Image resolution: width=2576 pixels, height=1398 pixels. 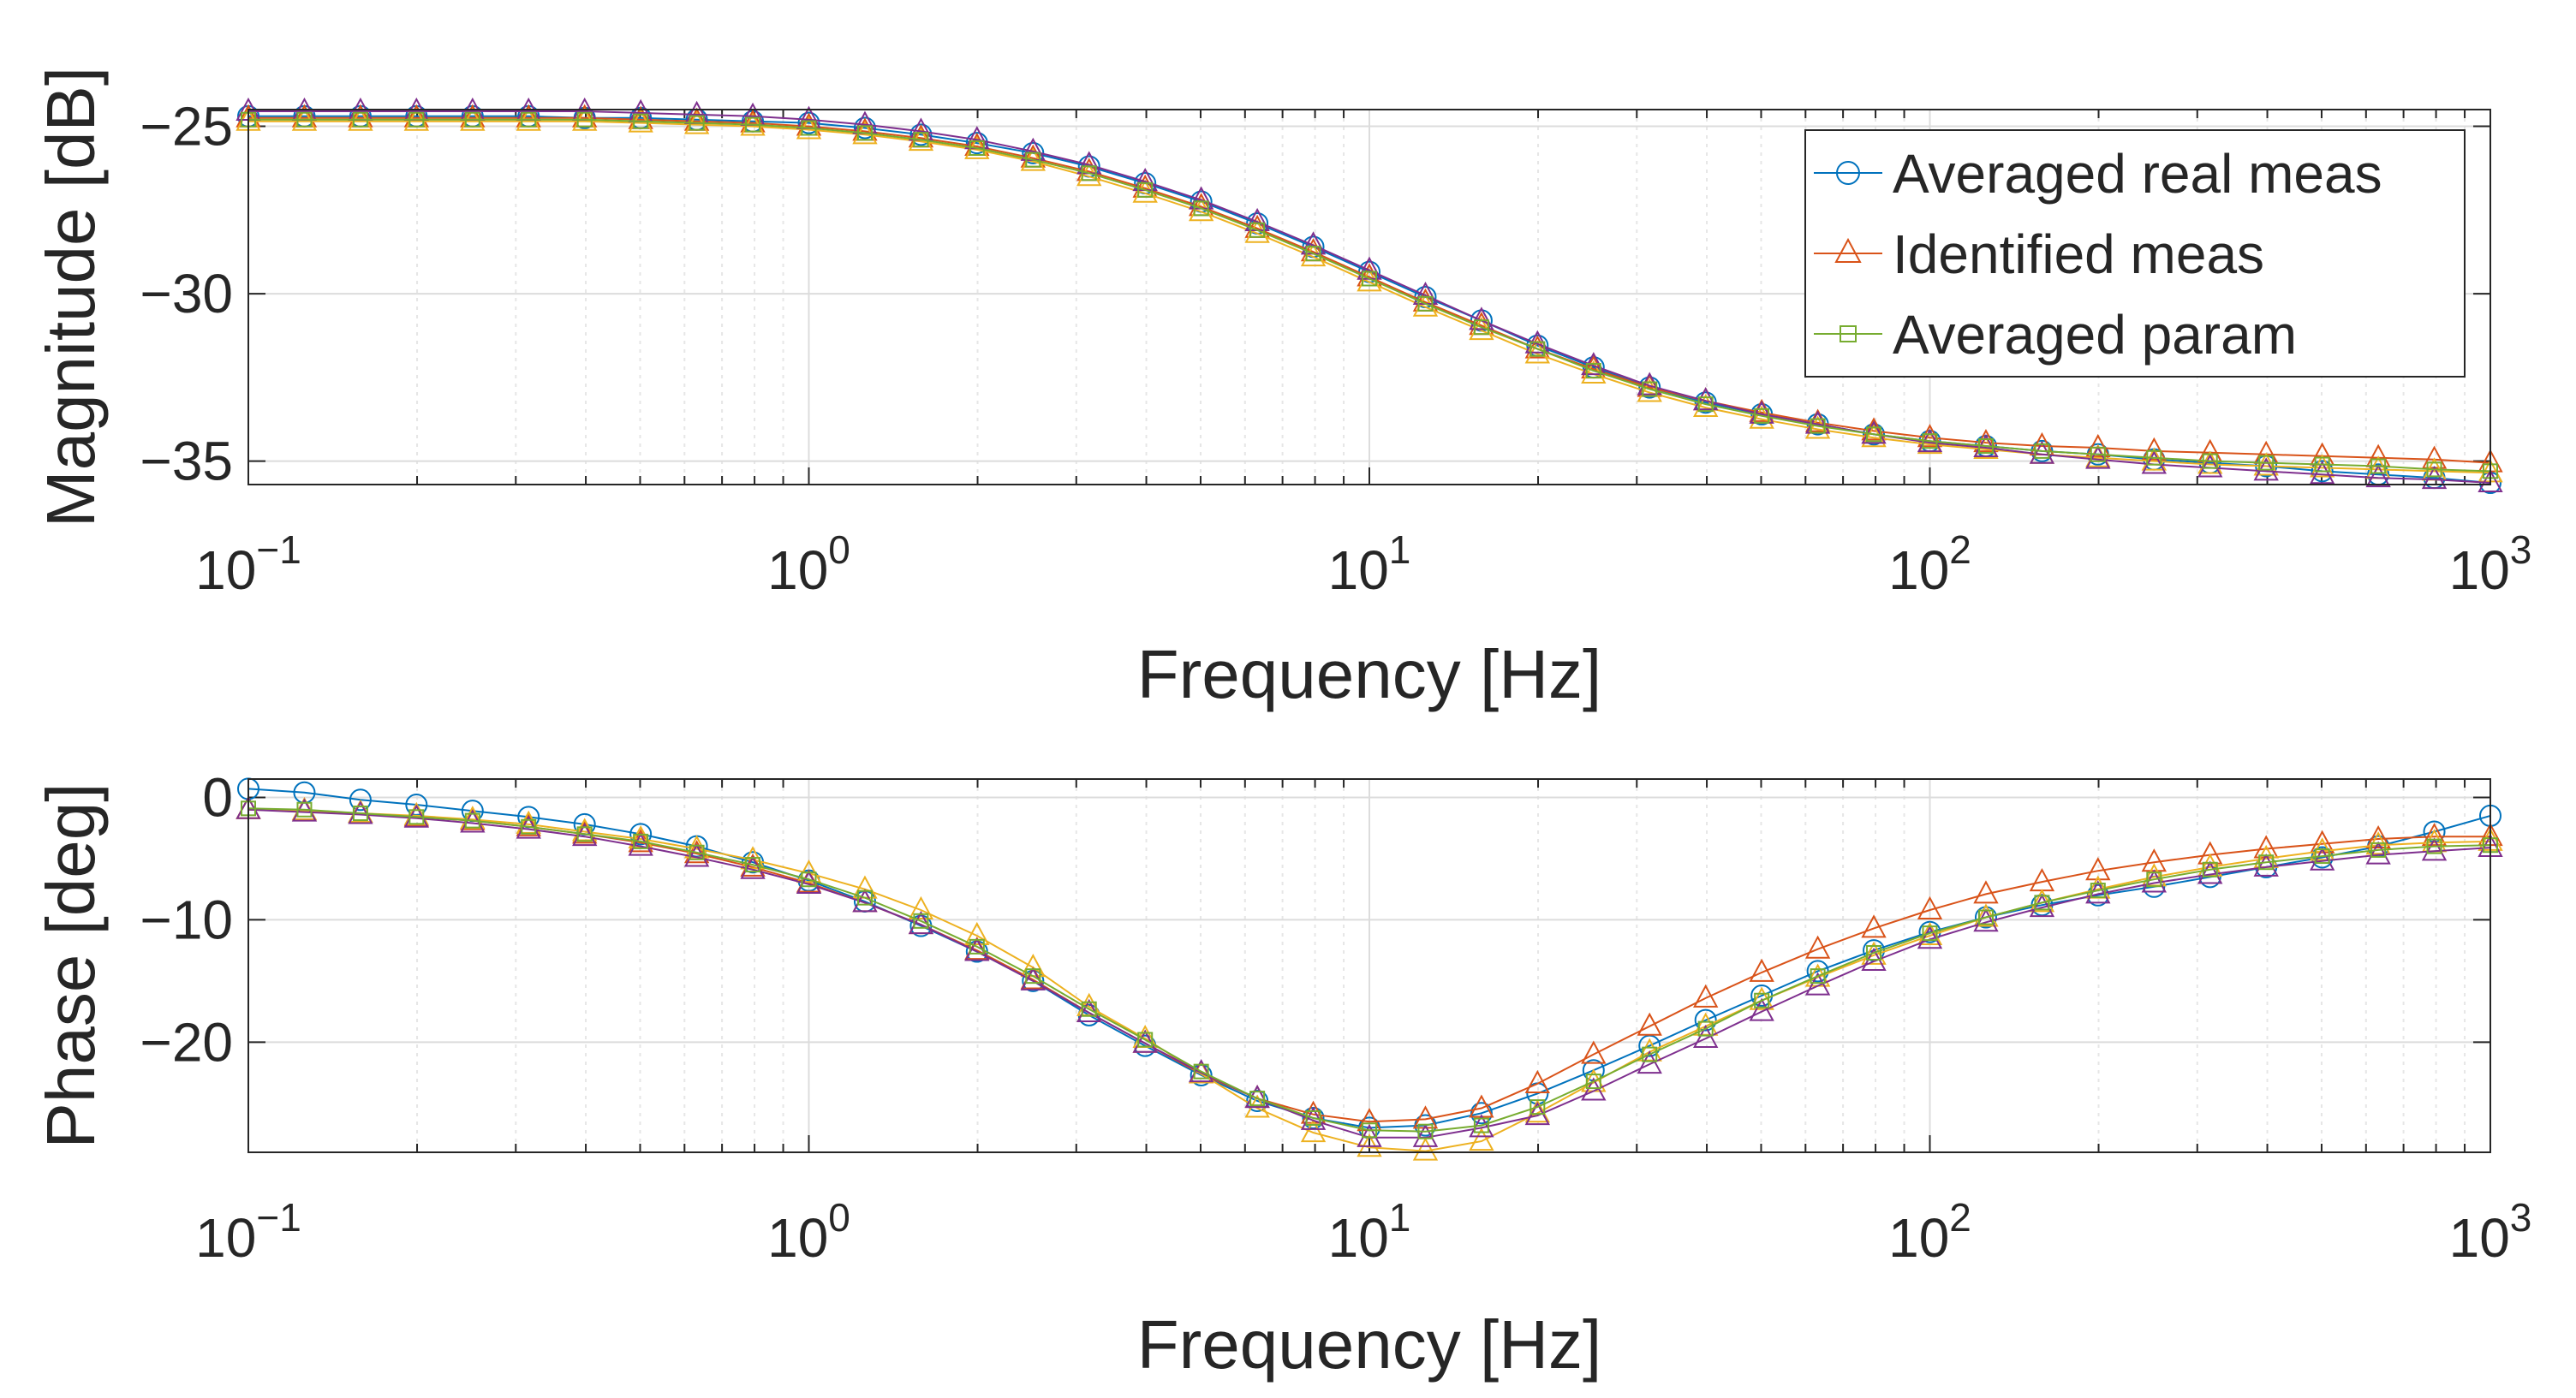 I want to click on legend-entry: Identified meas, so click(x=2039, y=254).